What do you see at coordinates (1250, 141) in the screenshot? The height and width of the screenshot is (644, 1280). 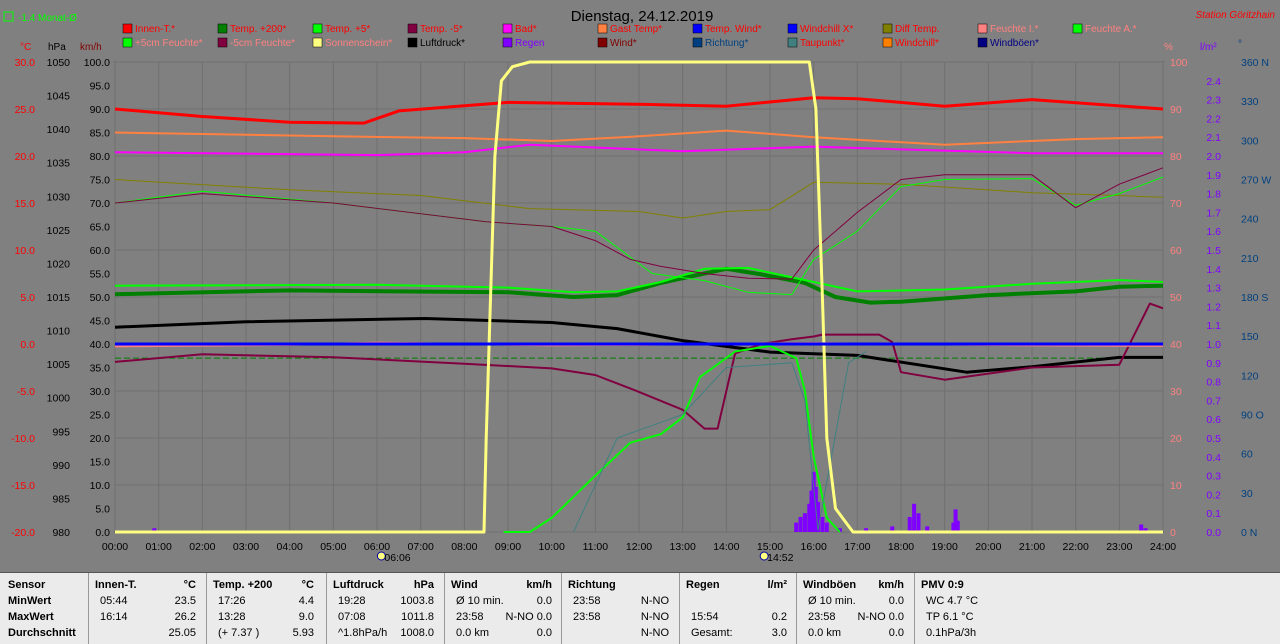 I see `direction-tick-label: 300` at bounding box center [1250, 141].